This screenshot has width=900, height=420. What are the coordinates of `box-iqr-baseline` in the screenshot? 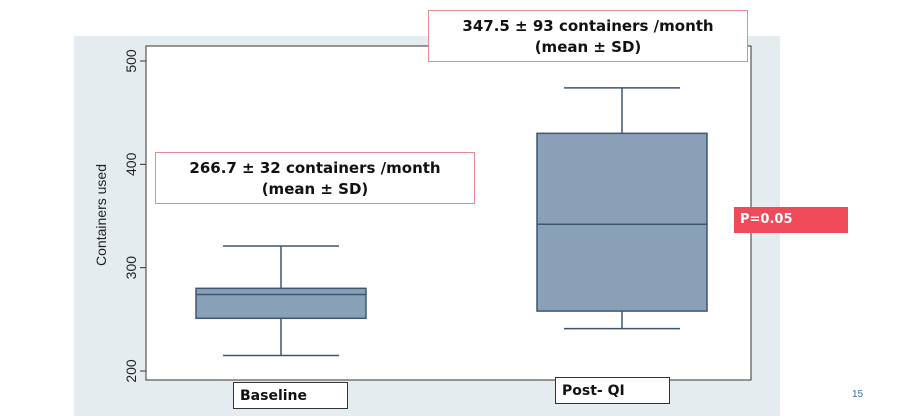 It's located at (281, 303).